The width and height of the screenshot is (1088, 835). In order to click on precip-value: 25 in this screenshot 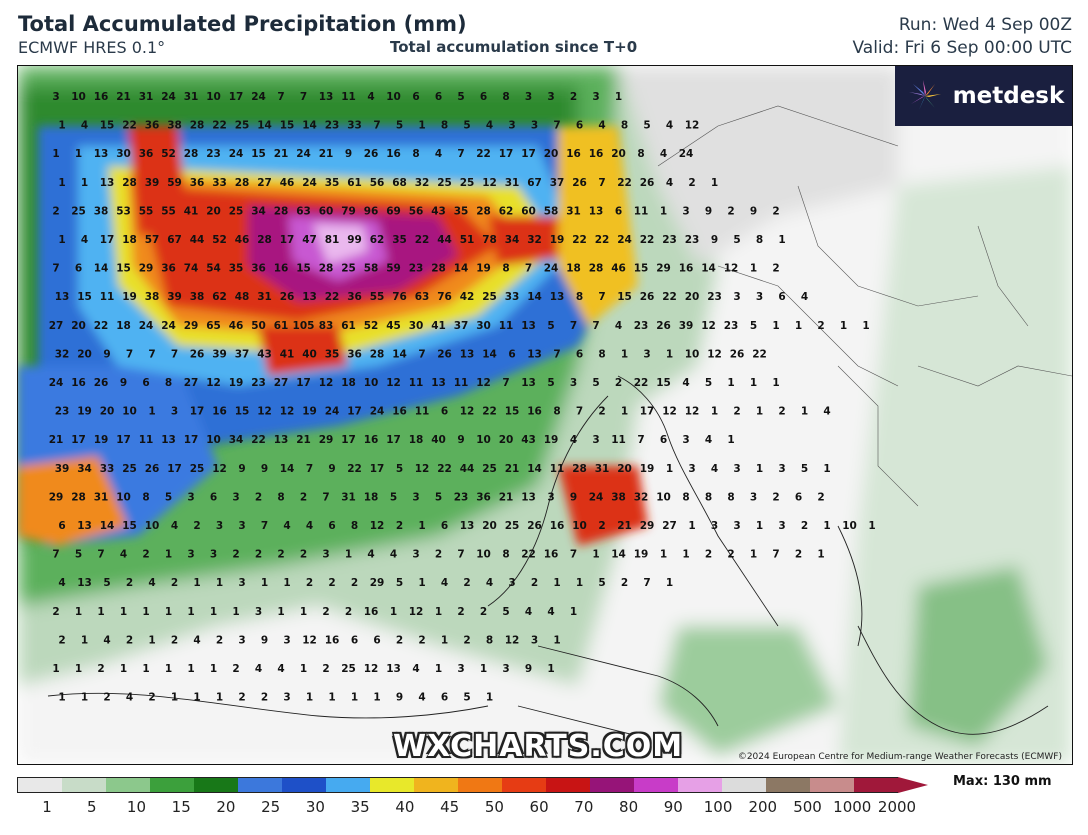, I will do `click(78, 211)`.